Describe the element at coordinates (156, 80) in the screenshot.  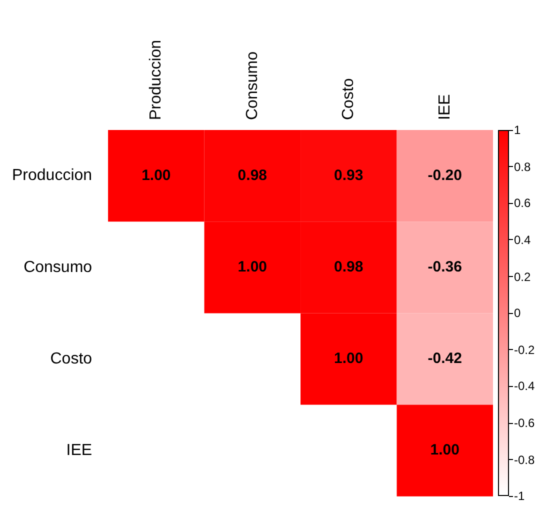
I see `x-tick-label: Produccion` at that location.